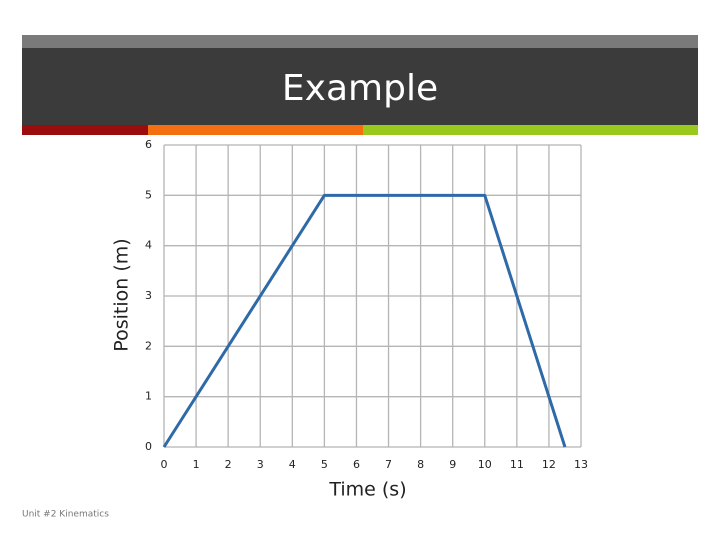 The width and height of the screenshot is (720, 540). What do you see at coordinates (148, 446) in the screenshot?
I see `y-tick-label: 0` at bounding box center [148, 446].